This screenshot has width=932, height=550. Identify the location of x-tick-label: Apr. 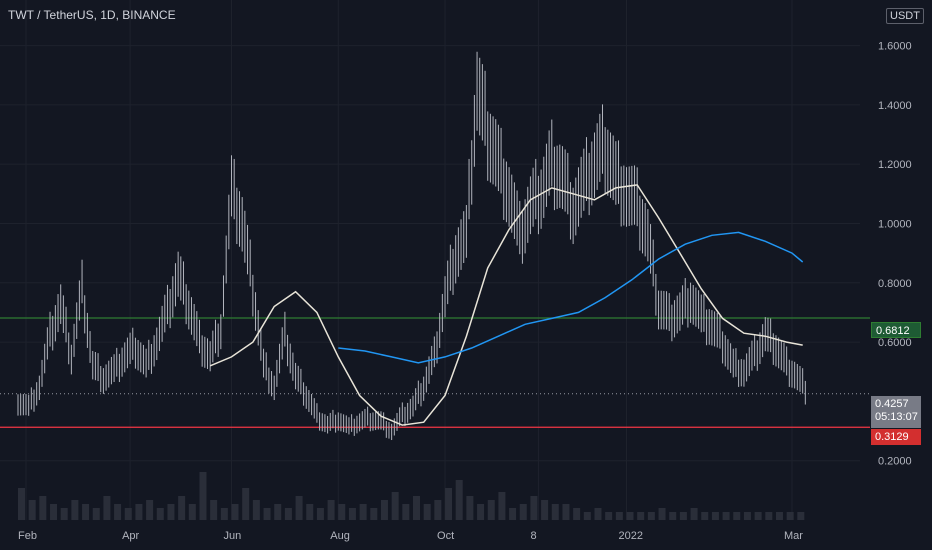
(130, 536).